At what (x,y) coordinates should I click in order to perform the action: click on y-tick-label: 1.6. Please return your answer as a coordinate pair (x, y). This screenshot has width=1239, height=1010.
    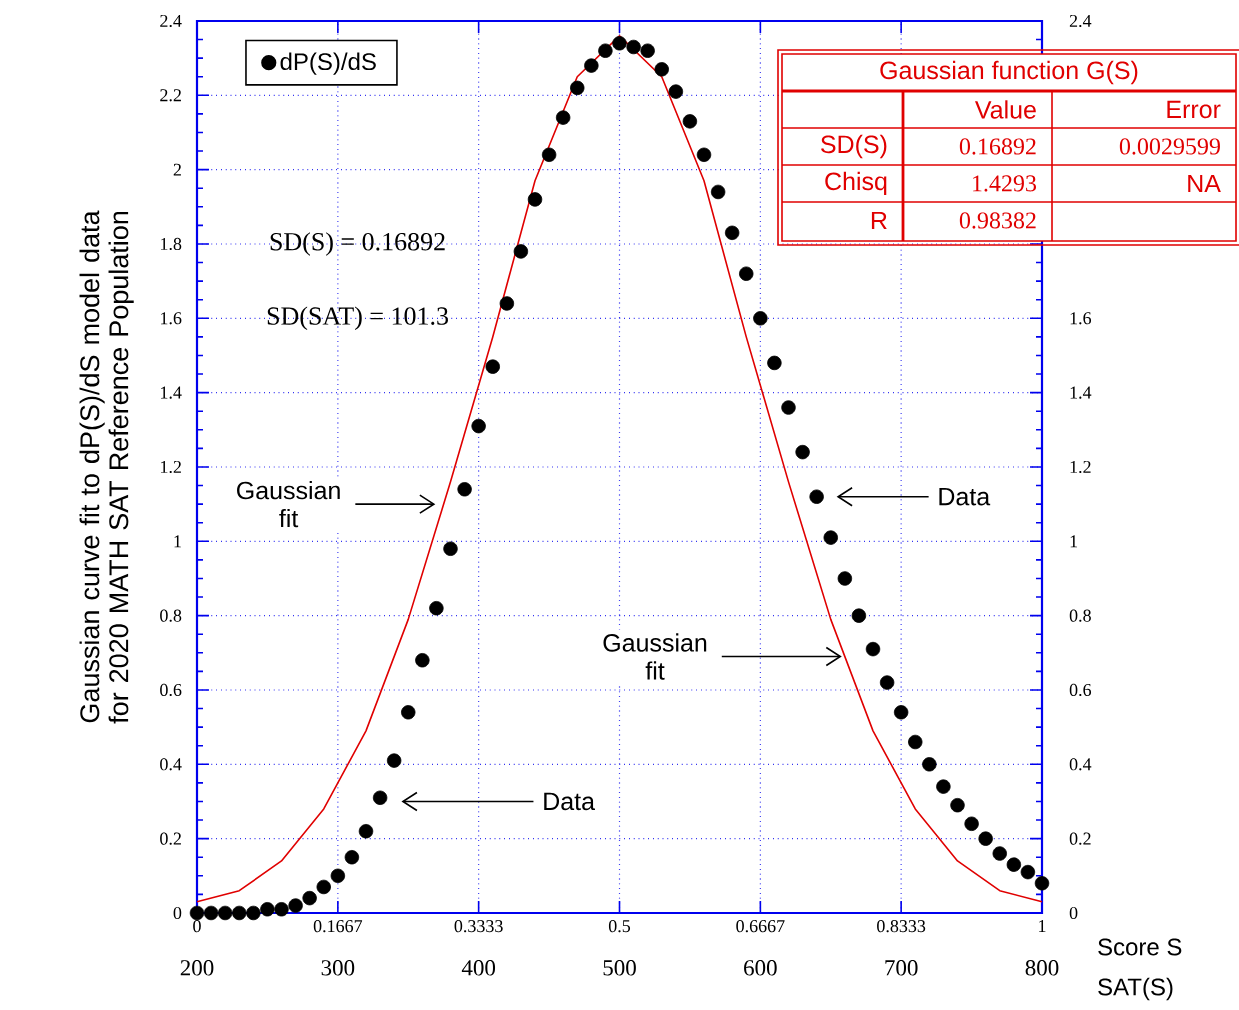
    Looking at the image, I should click on (171, 318).